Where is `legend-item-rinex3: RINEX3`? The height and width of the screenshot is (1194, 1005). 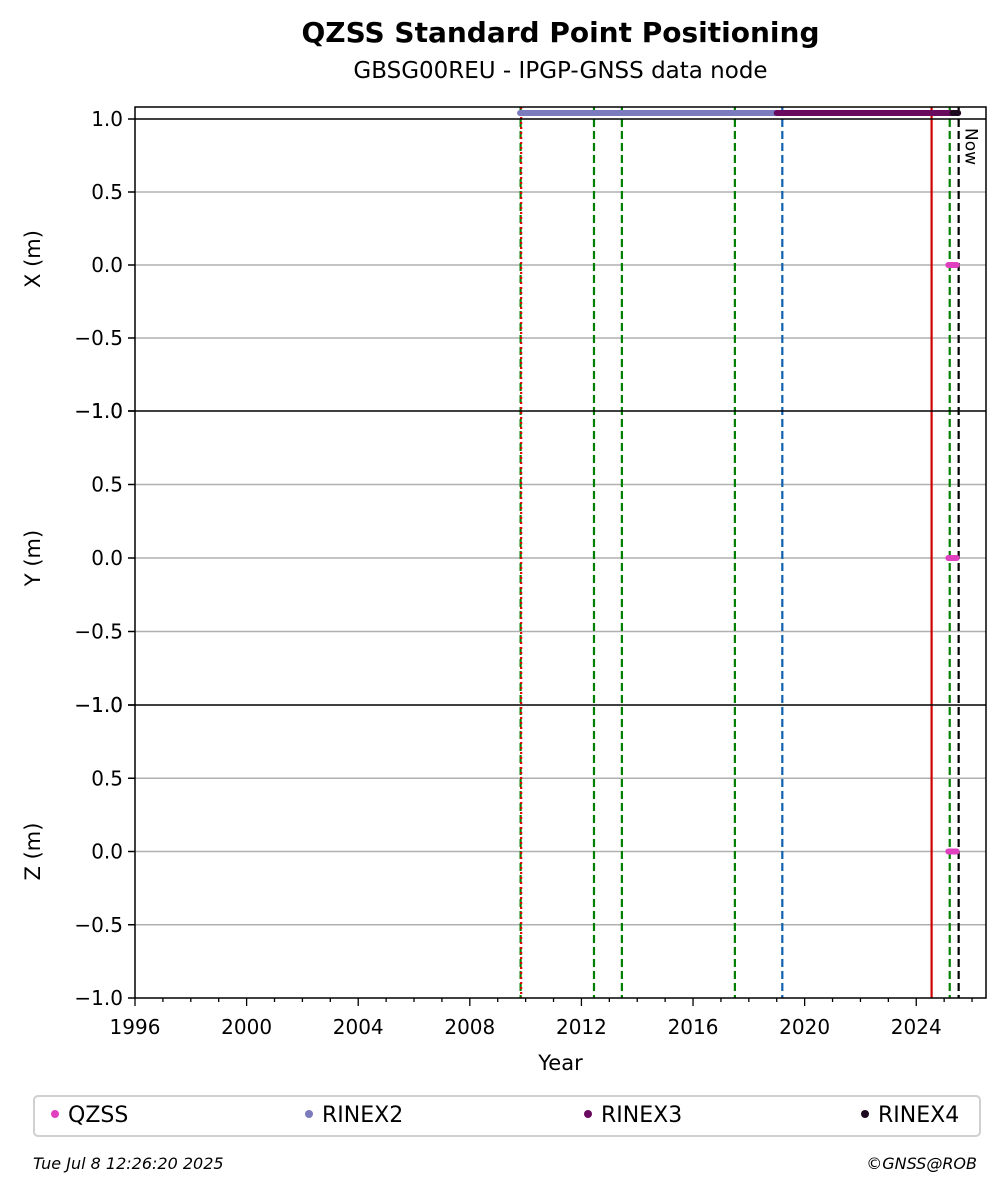 legend-item-rinex3: RINEX3 is located at coordinates (633, 1115).